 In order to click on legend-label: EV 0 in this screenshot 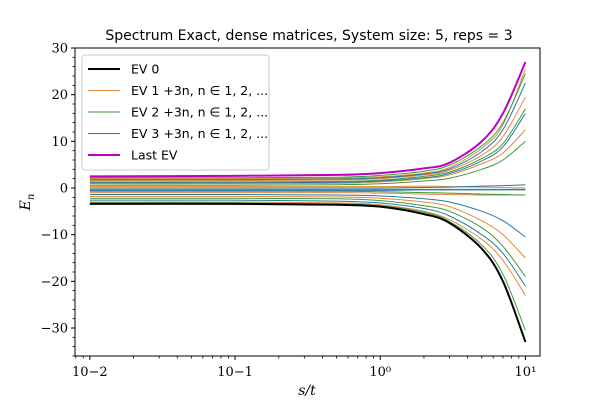, I will do `click(145, 69)`.